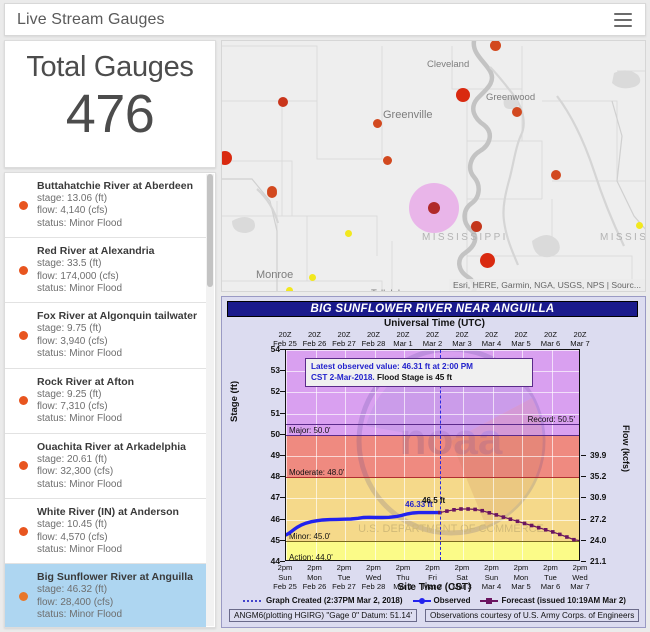 This screenshot has height=632, width=650. What do you see at coordinates (275, 539) in the screenshot?
I see `chart-y-tick: 45` at bounding box center [275, 539].